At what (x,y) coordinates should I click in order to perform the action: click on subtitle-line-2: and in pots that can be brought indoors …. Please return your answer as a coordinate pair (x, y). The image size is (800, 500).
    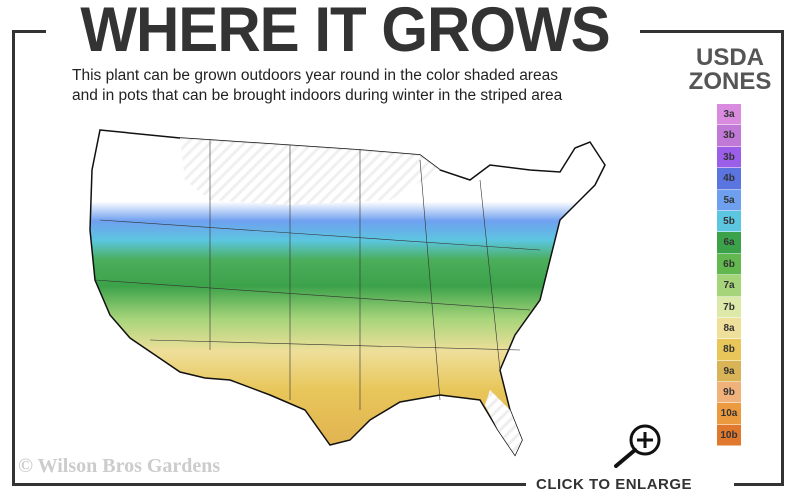
    Looking at the image, I should click on (317, 95).